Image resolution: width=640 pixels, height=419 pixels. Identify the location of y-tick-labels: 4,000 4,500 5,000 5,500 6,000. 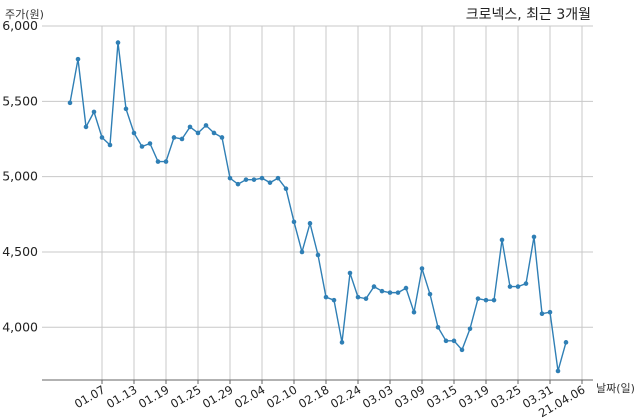
(20, 176).